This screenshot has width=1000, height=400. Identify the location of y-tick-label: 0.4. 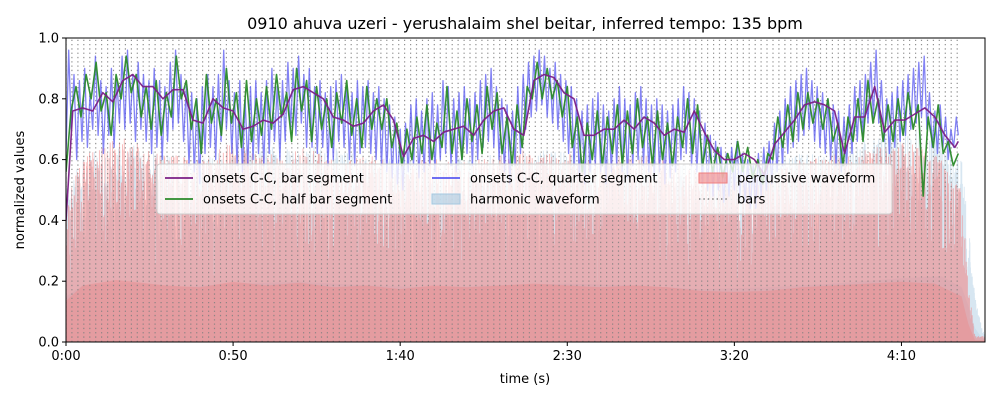
(48, 221).